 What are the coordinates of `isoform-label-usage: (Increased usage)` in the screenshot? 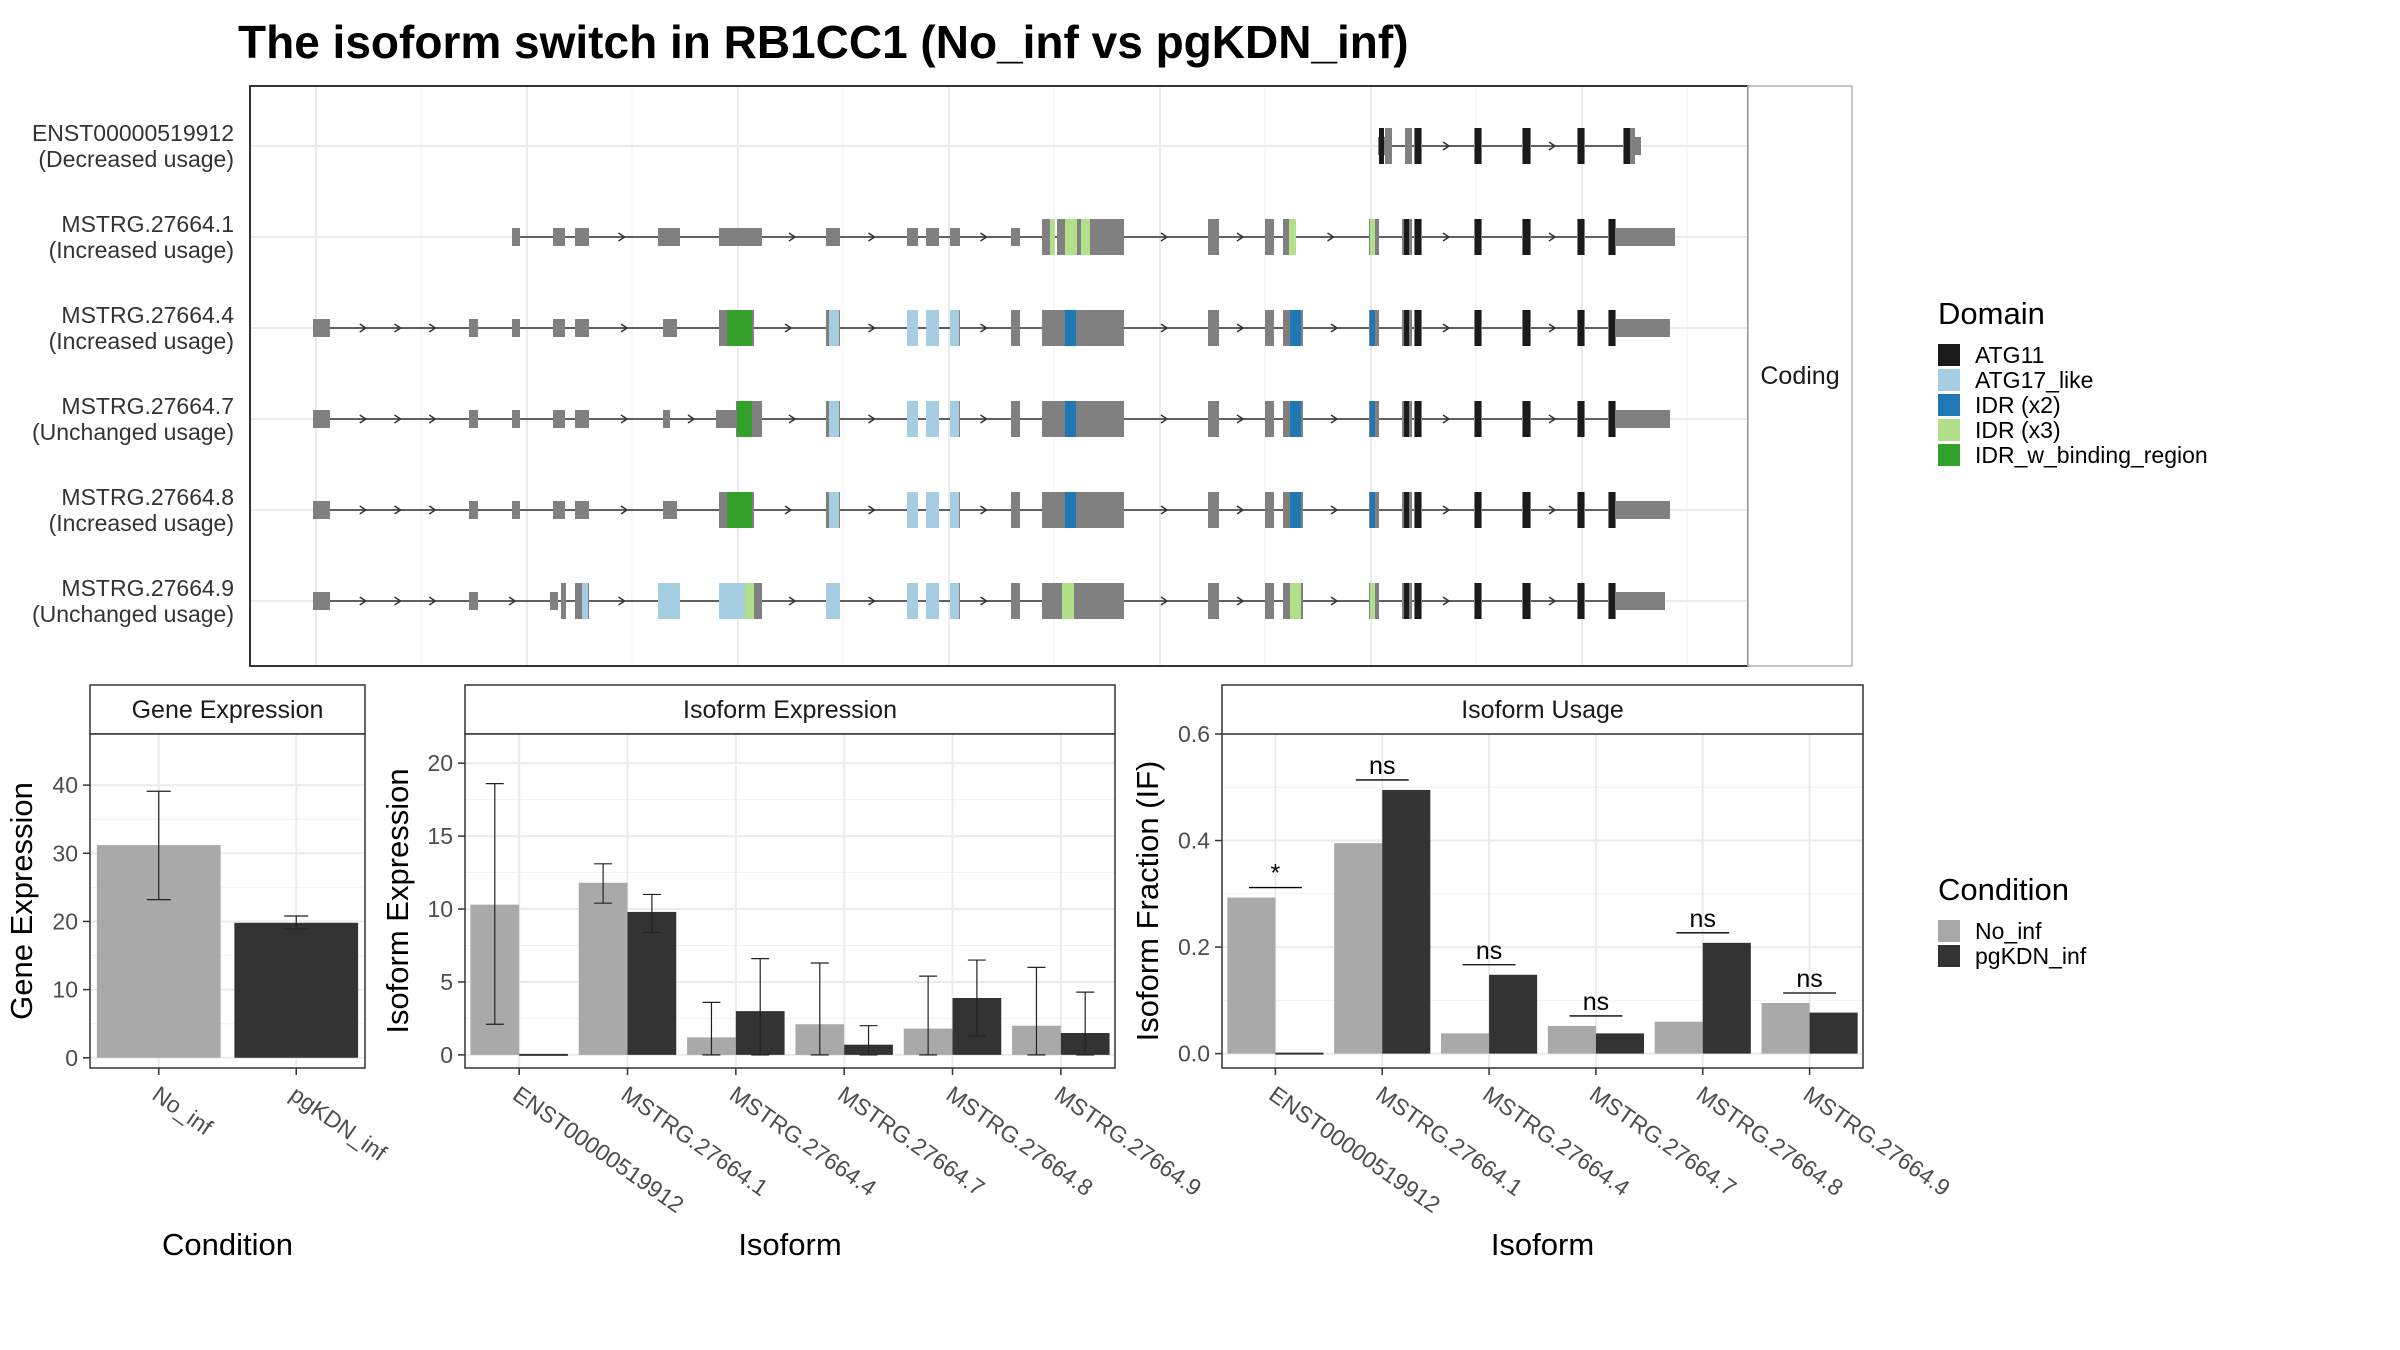 It's located at (141, 523).